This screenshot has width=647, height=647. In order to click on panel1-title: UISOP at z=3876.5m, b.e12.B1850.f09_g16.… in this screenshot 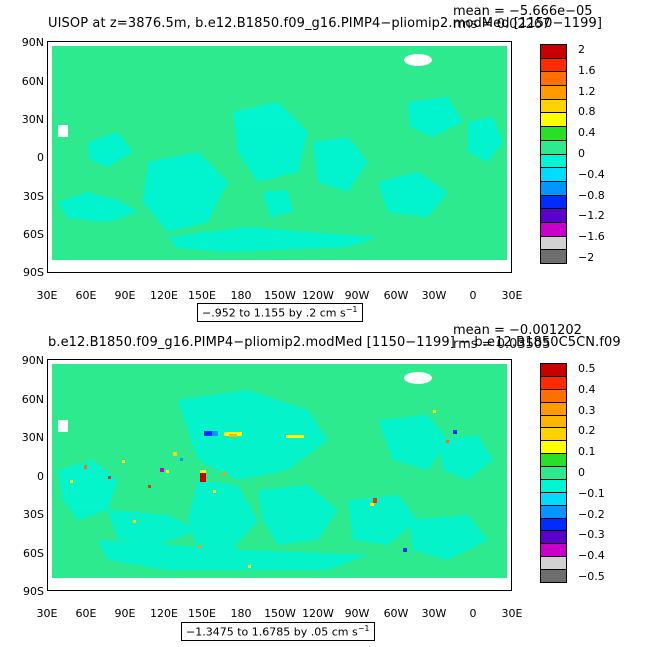, I will do `click(325, 23)`.